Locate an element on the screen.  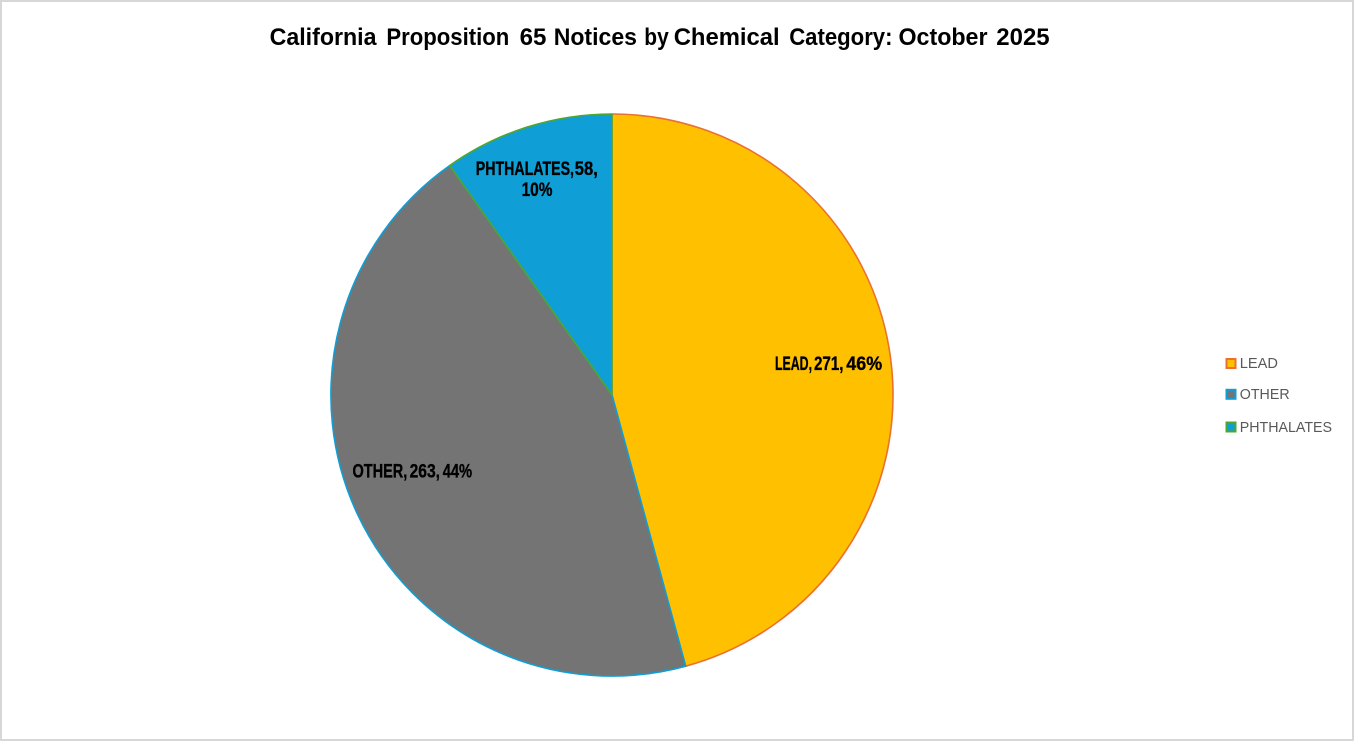
svg-text: Category: is located at coordinates (840, 37).